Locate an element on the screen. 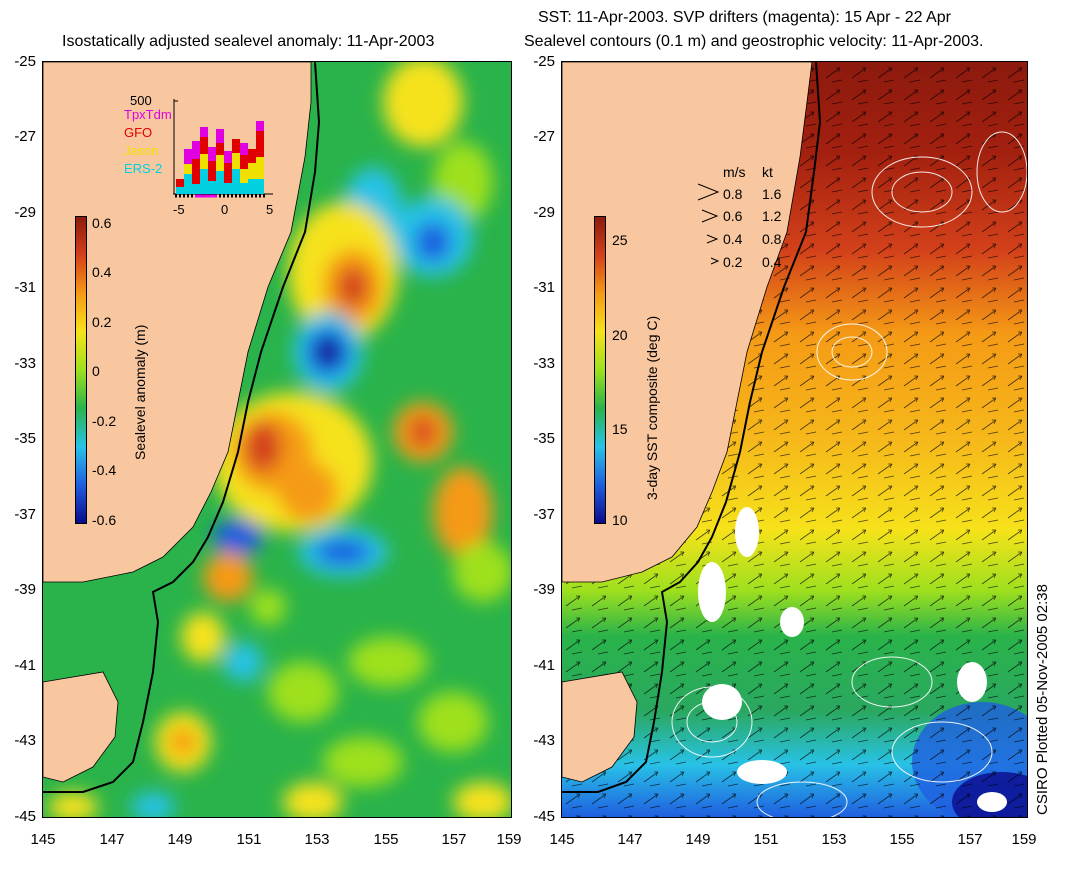 This screenshot has height=870, width=1080. velocity-legend-kt: 0.8 is located at coordinates (772, 239).